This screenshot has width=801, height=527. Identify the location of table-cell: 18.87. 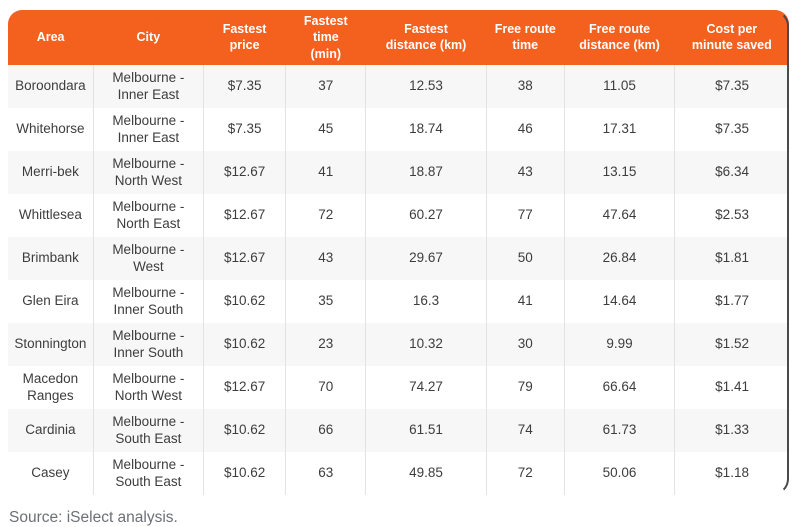
(426, 172).